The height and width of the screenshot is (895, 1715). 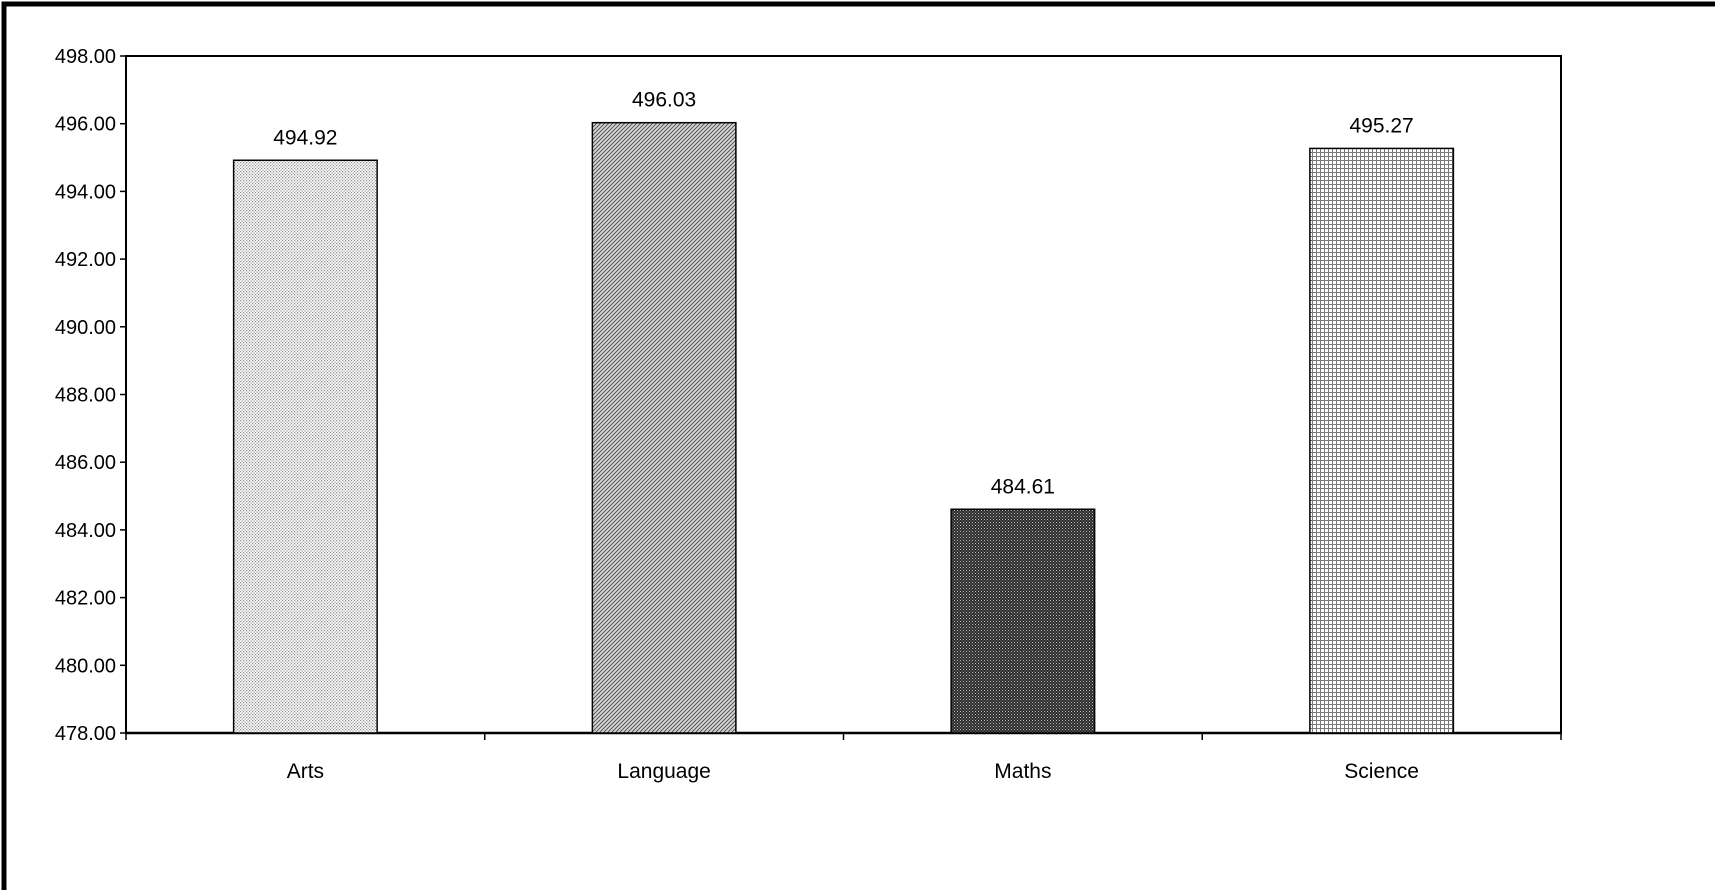 I want to click on data-label-maths: 484.61, so click(x=1023, y=486).